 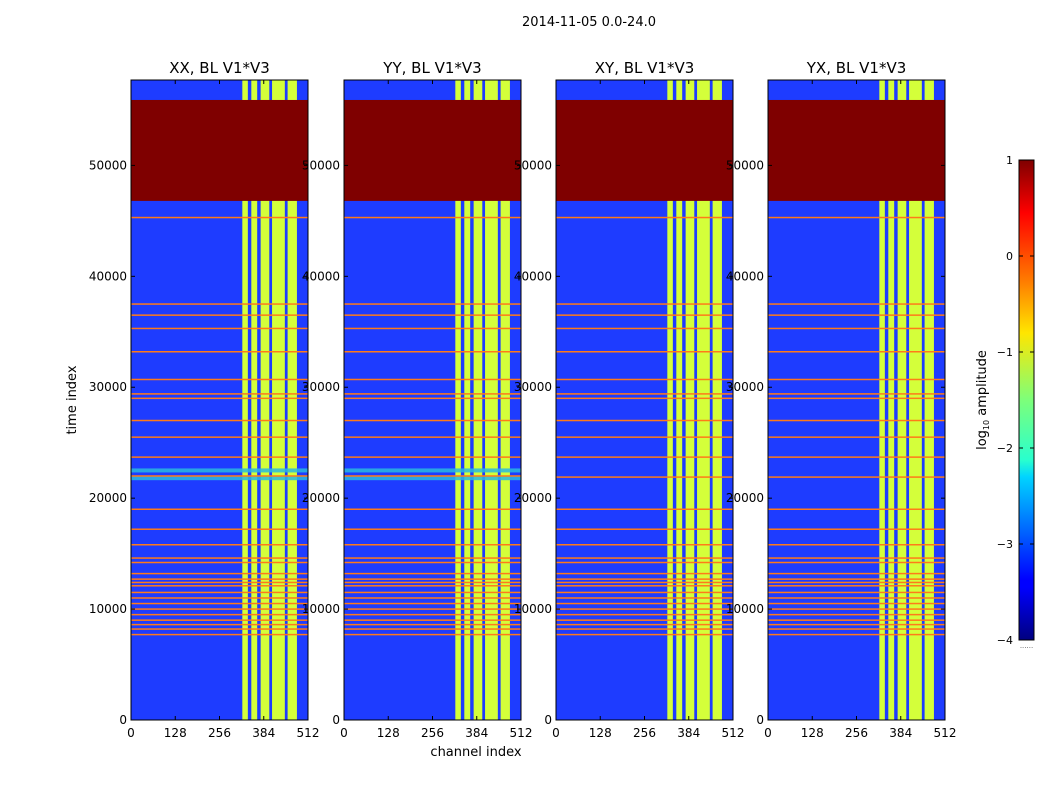 What do you see at coordinates (1009, 160) in the screenshot?
I see `colorbar-tick-label: 1` at bounding box center [1009, 160].